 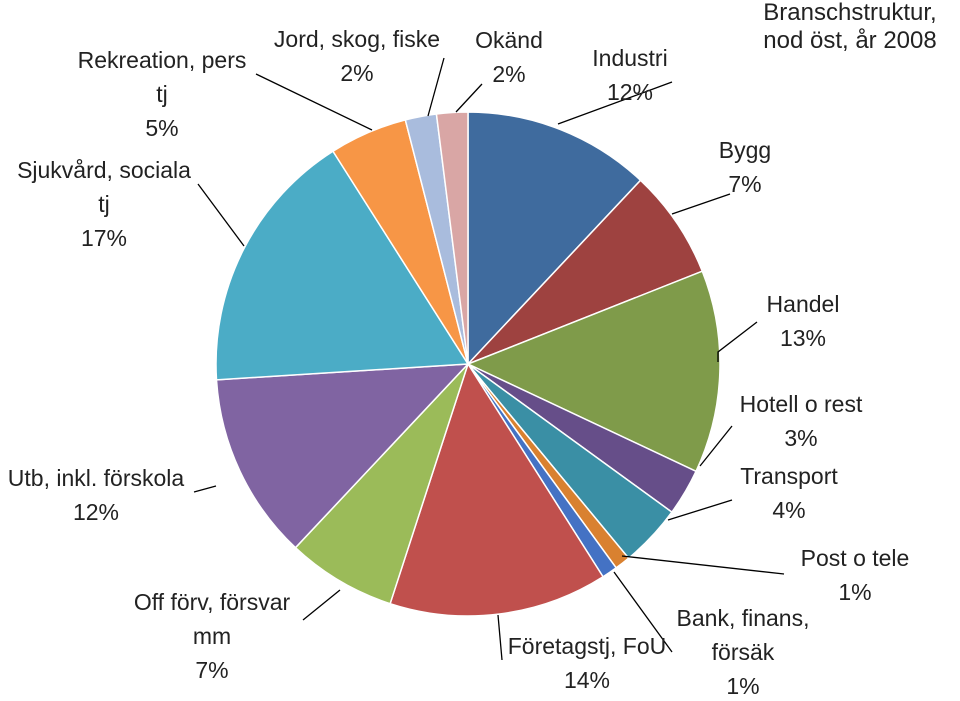 What do you see at coordinates (104, 170) in the screenshot?
I see `slice-name-label: Sjukvård, sociala` at bounding box center [104, 170].